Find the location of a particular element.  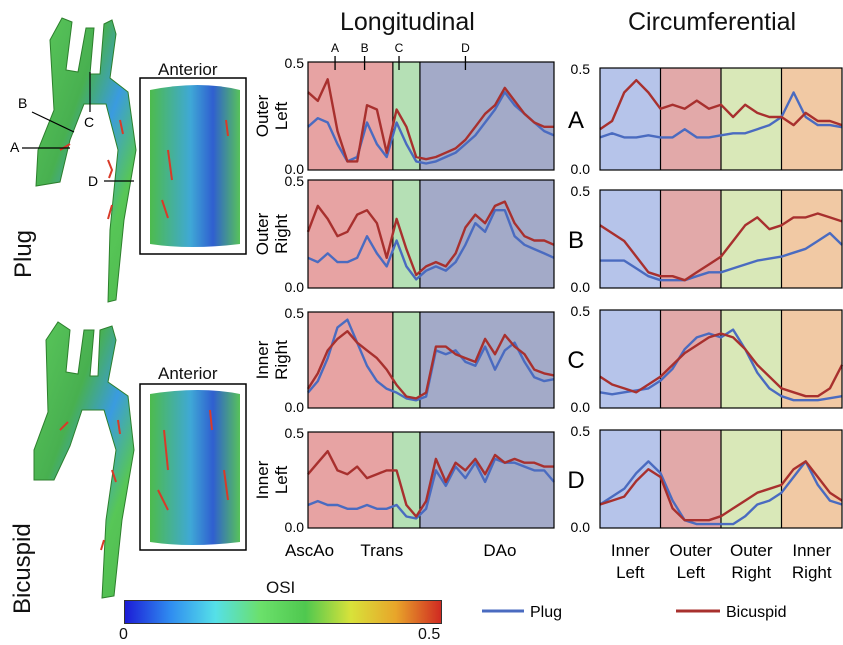

circ-series-3-plug is located at coordinates (721, 493).